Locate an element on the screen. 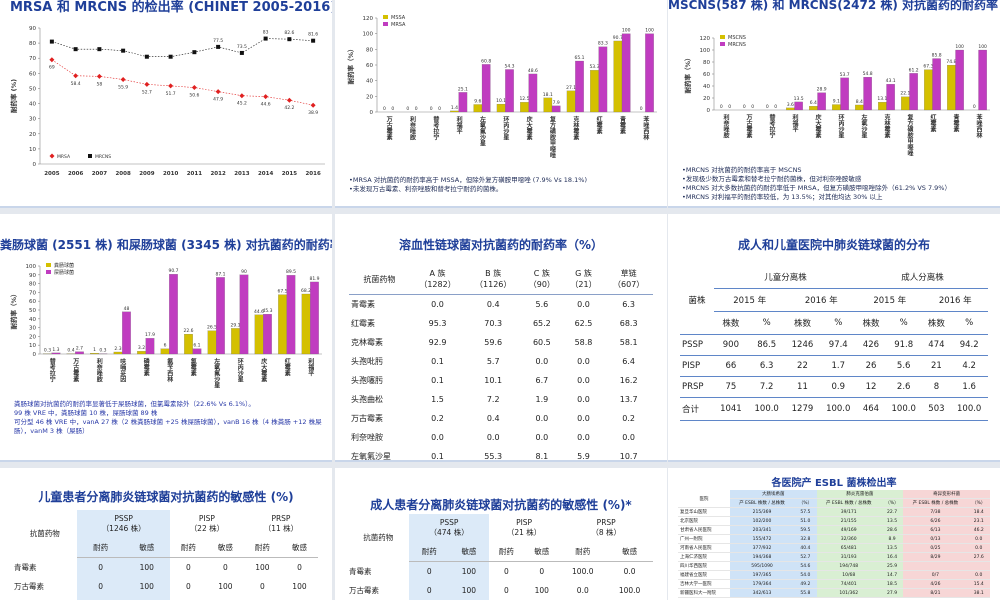  cell: 65.2 is located at coordinates (541, 323).